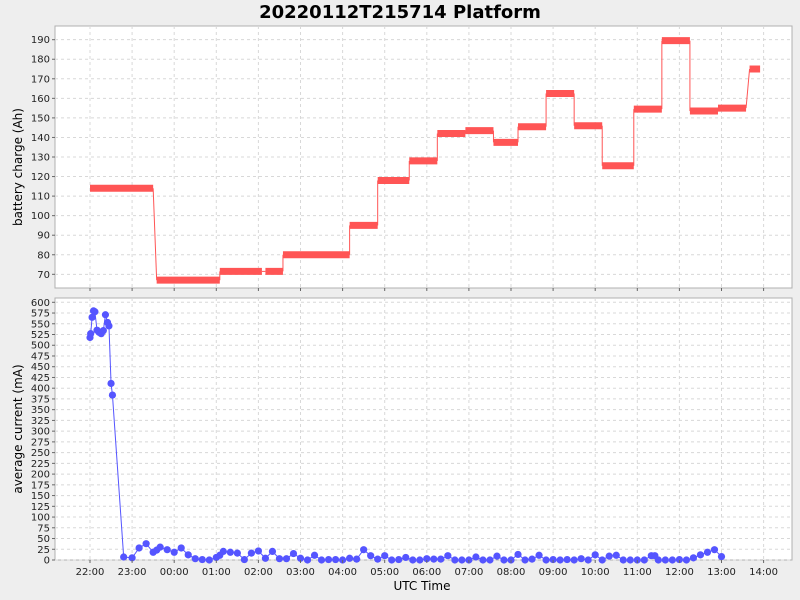 The image size is (800, 600). What do you see at coordinates (300, 572) in the screenshot?
I see `x-tick-label: 03:00` at bounding box center [300, 572].